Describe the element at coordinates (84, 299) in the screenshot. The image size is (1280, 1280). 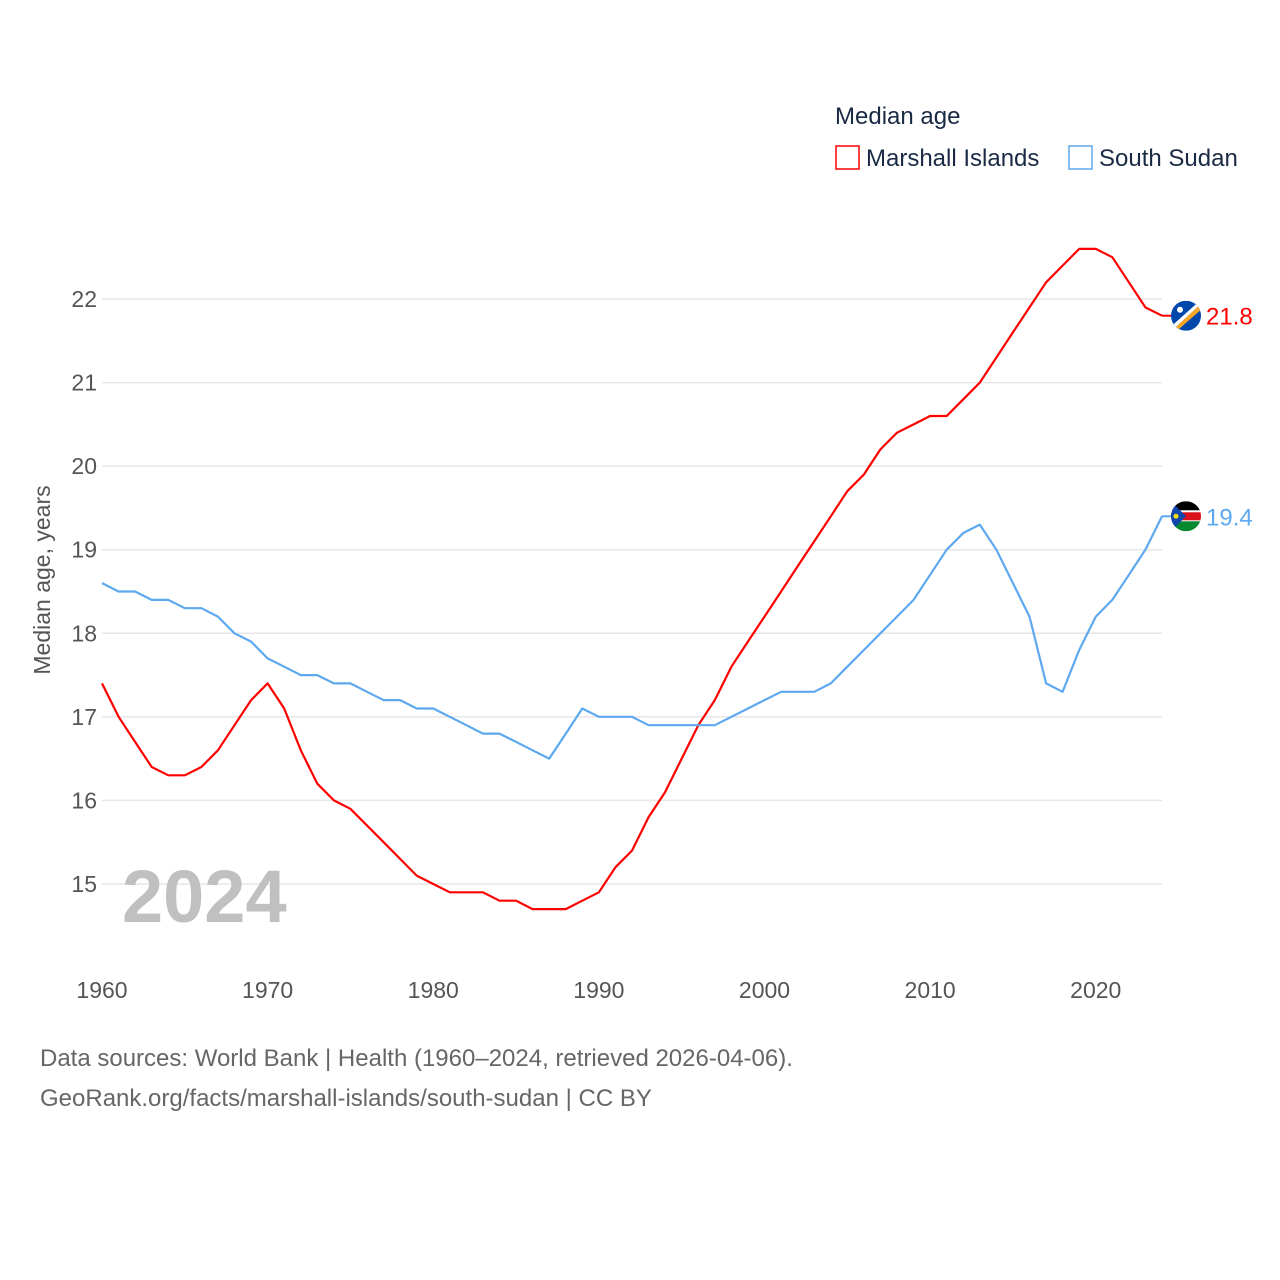
I see `y-tick-label: 22` at that location.